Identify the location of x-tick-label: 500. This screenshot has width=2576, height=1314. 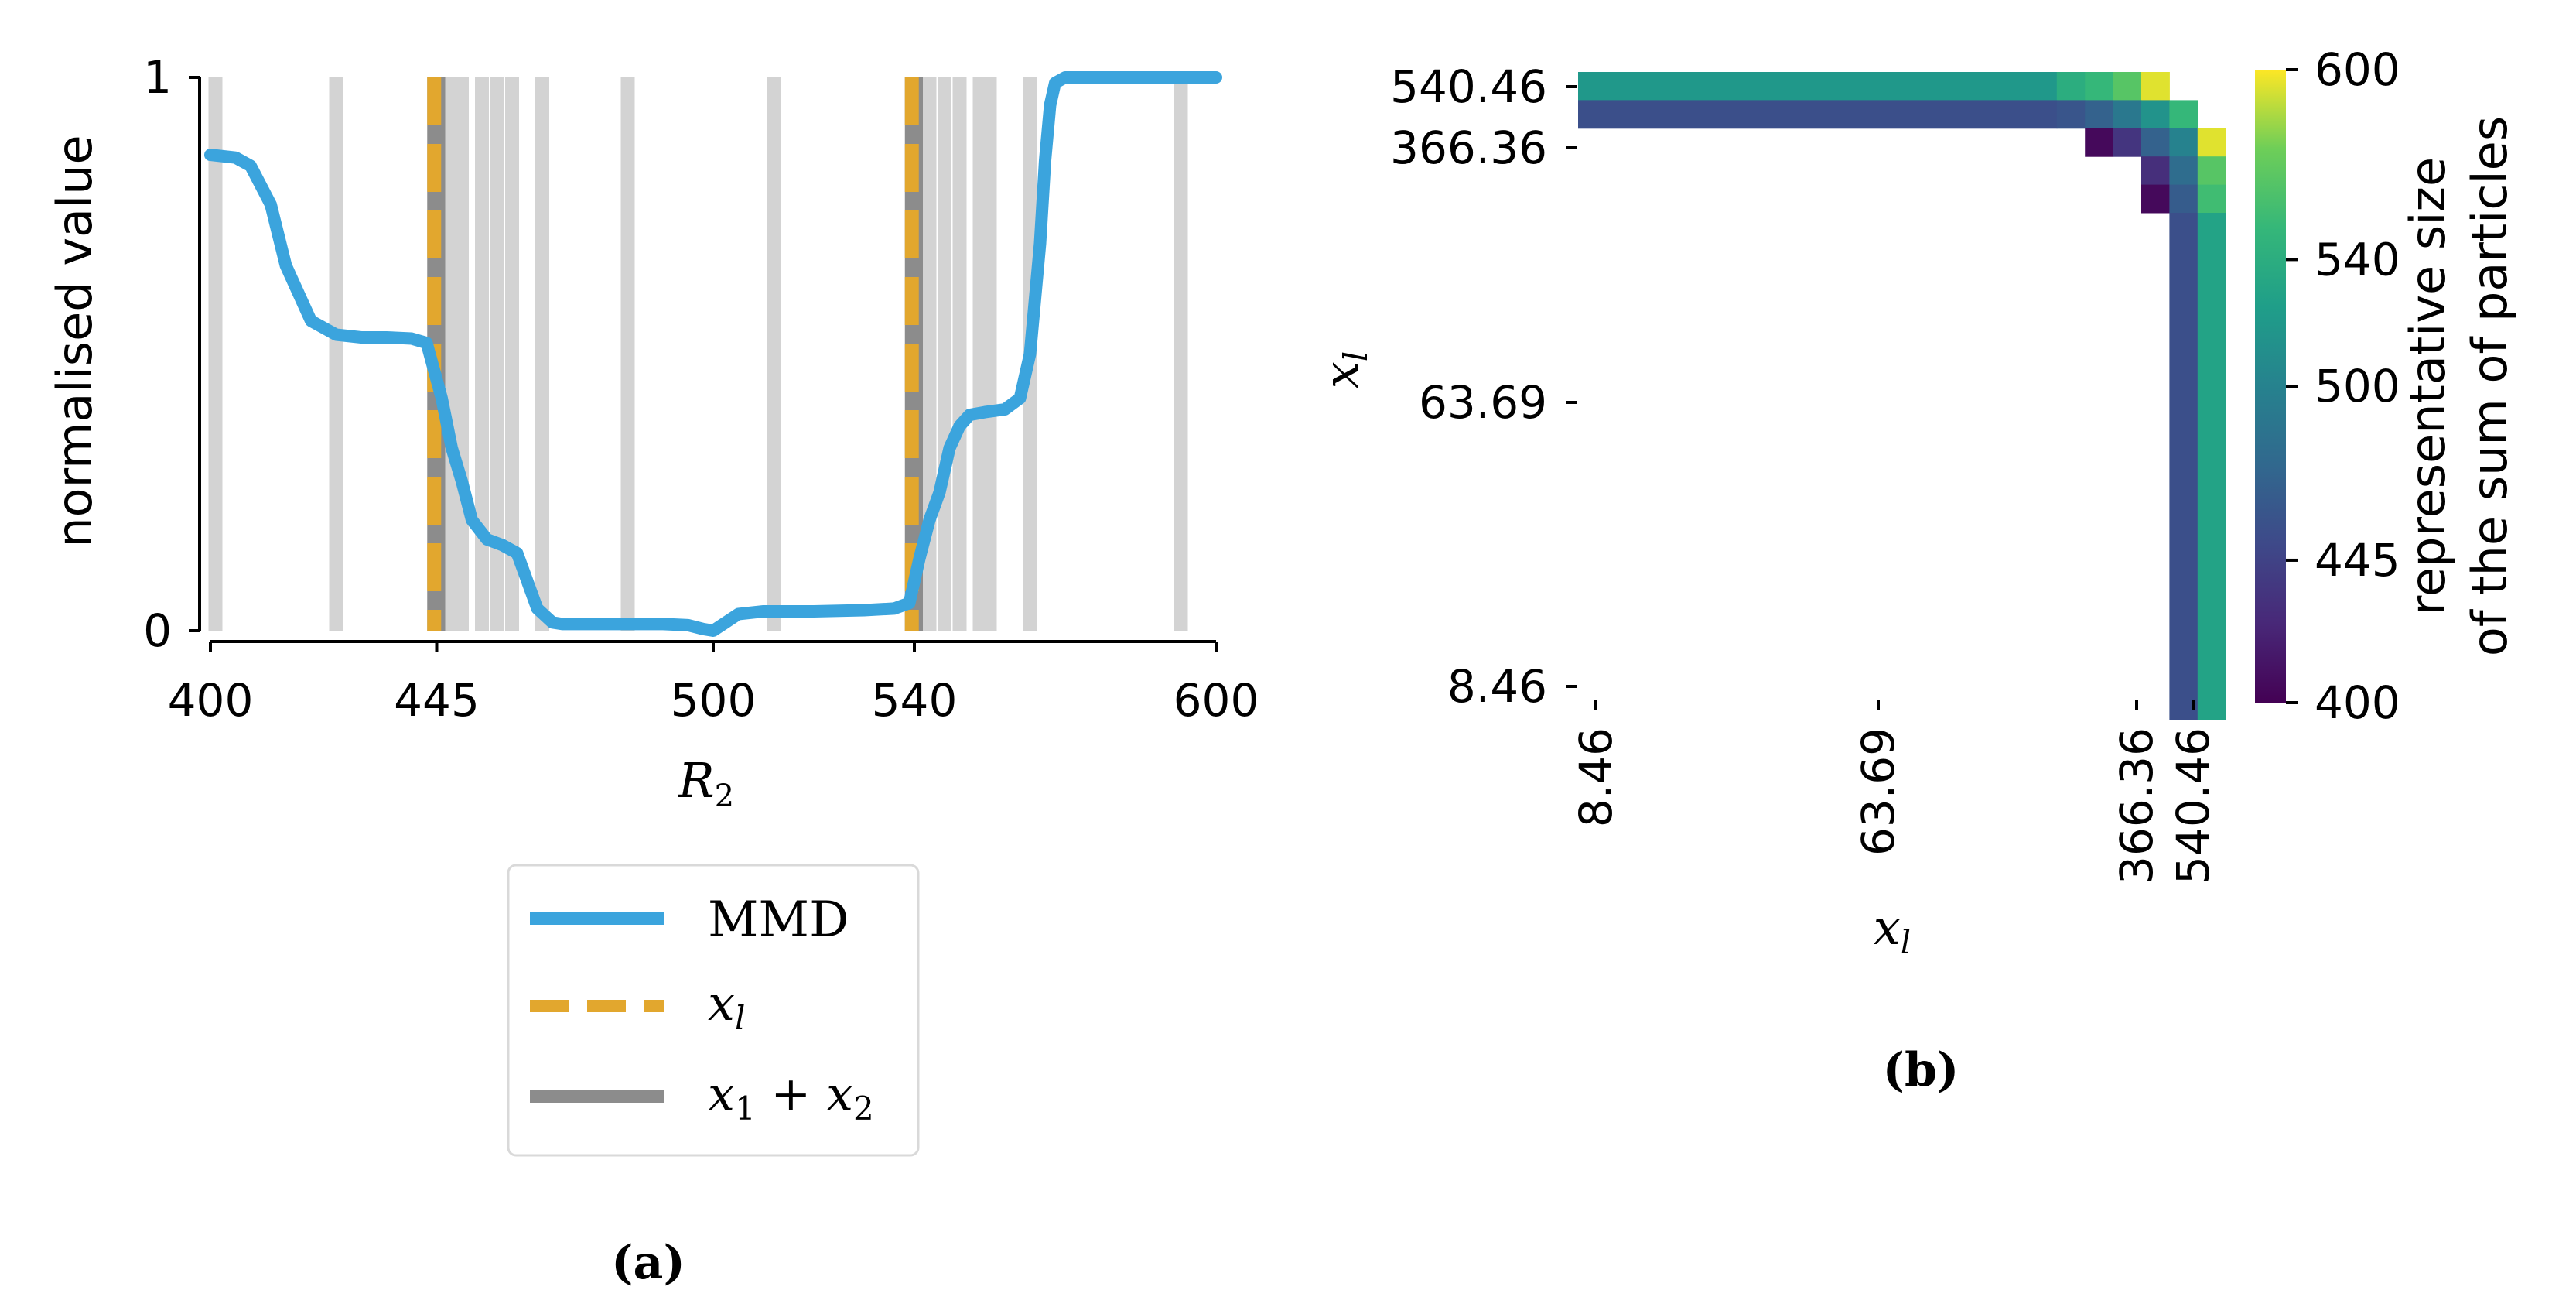
(714, 700).